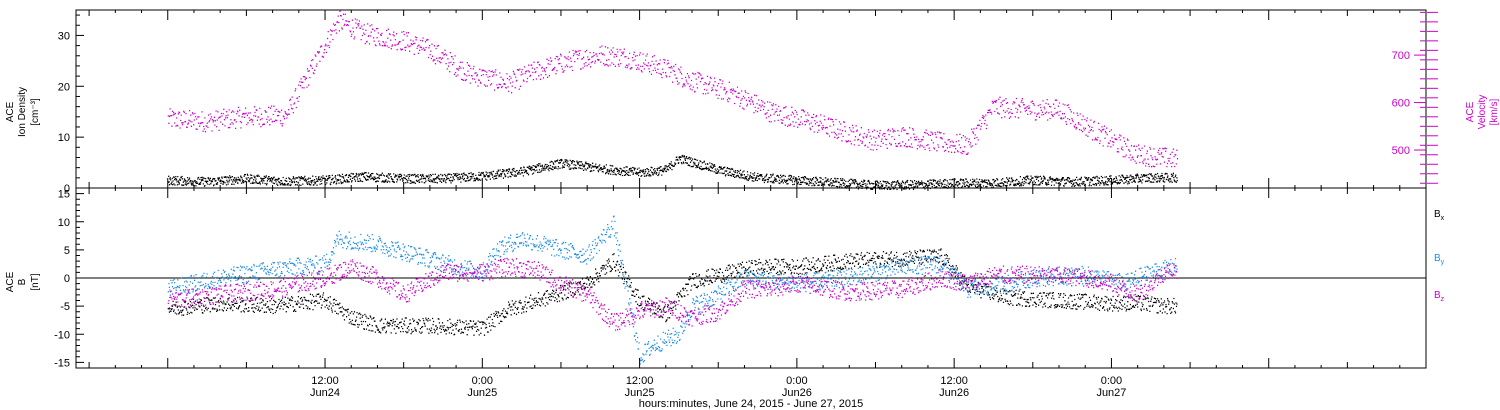 The width and height of the screenshot is (1500, 410). What do you see at coordinates (1439, 215) in the screenshot?
I see `legend-bx: Bx` at bounding box center [1439, 215].